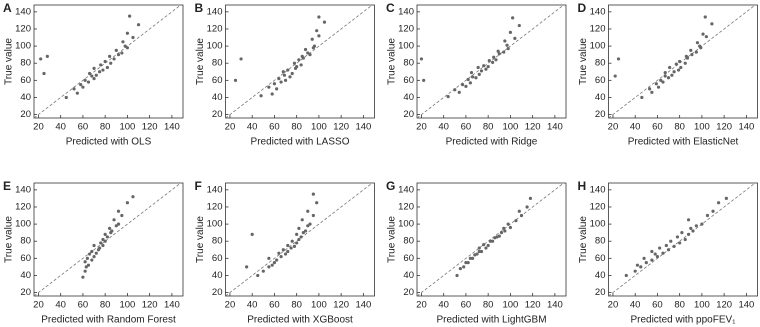 This screenshot has width=760, height=327. I want to click on x-axis-label: Predicted with ppoFEV₁, so click(683, 320).